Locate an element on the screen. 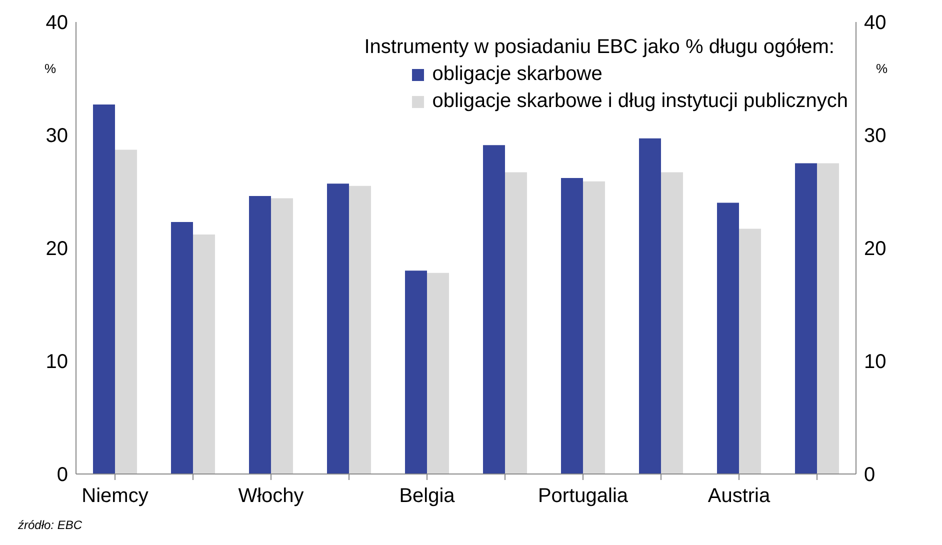 This screenshot has width=942, height=545. y-axis-title: % is located at coordinates (50, 68).